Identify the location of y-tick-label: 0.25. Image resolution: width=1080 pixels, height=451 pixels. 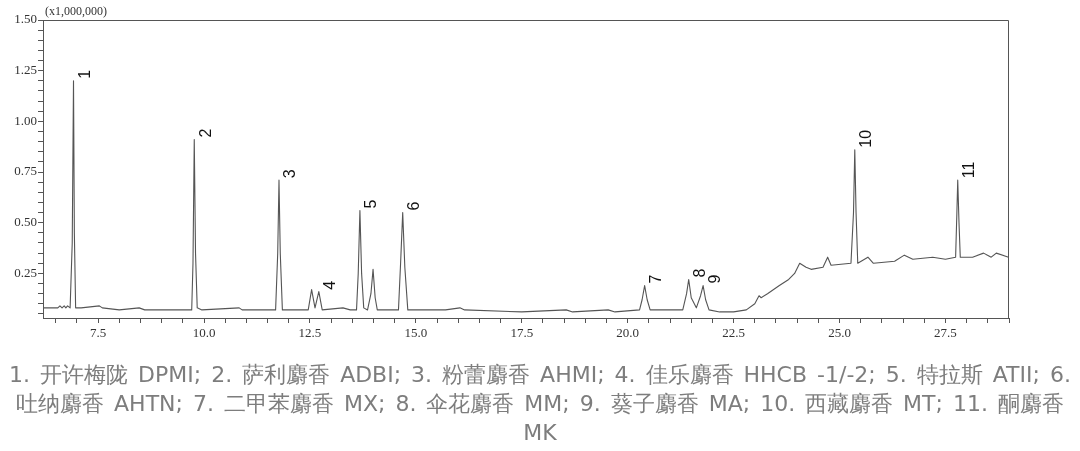
(25, 272).